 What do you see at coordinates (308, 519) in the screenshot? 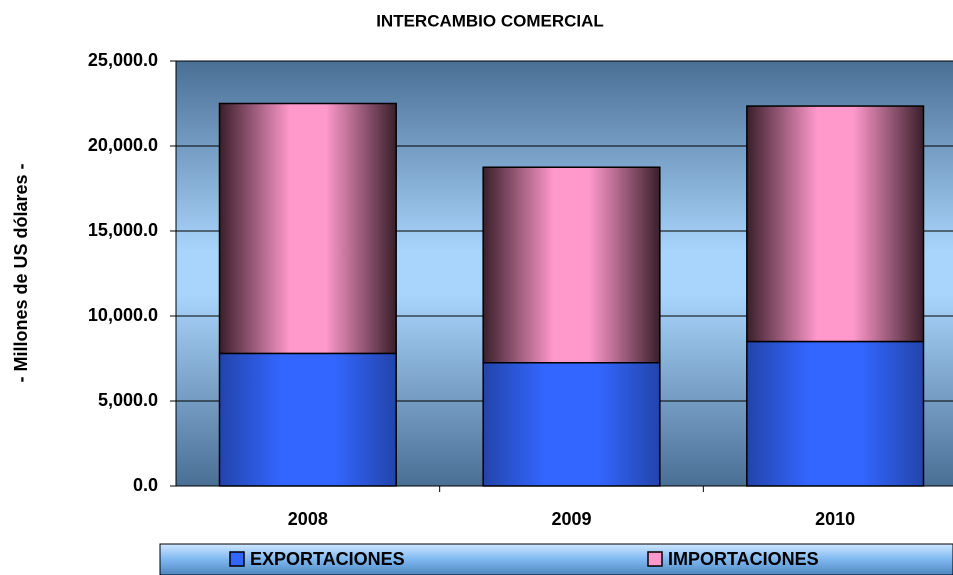
I see `x-tick-label: 2008` at bounding box center [308, 519].